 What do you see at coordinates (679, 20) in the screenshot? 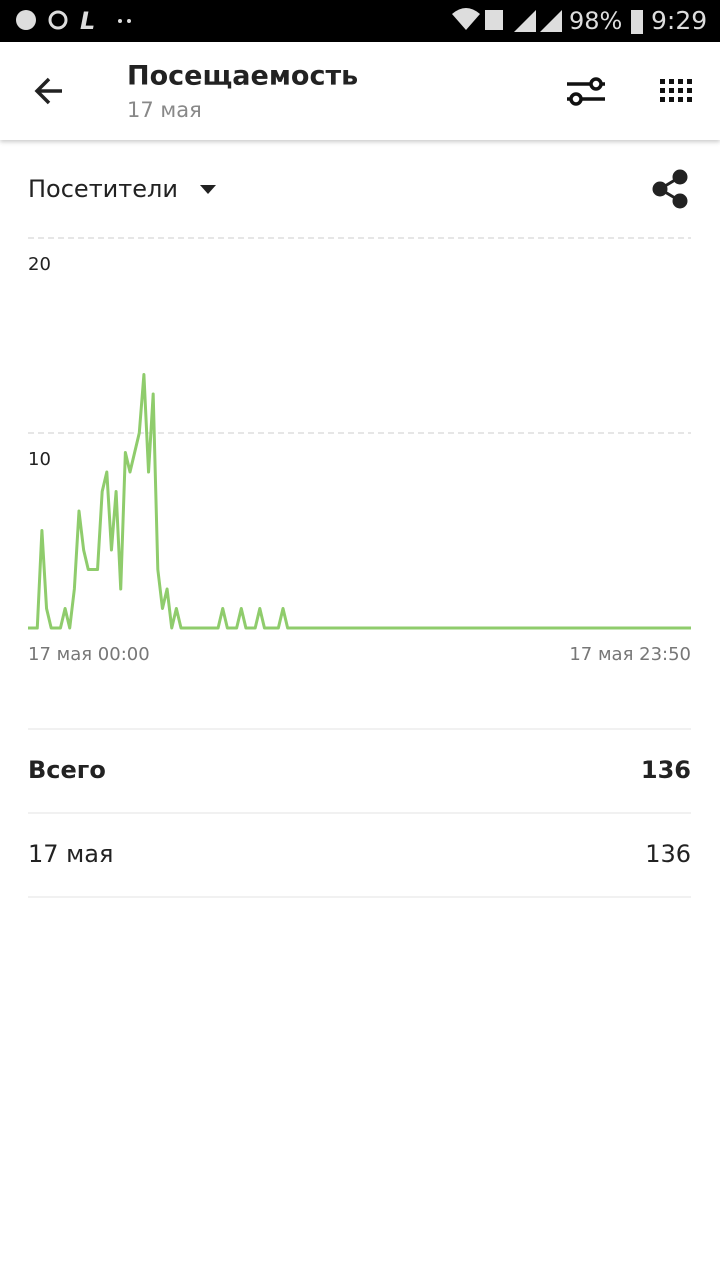
I see `clock: 9:29` at bounding box center [679, 20].